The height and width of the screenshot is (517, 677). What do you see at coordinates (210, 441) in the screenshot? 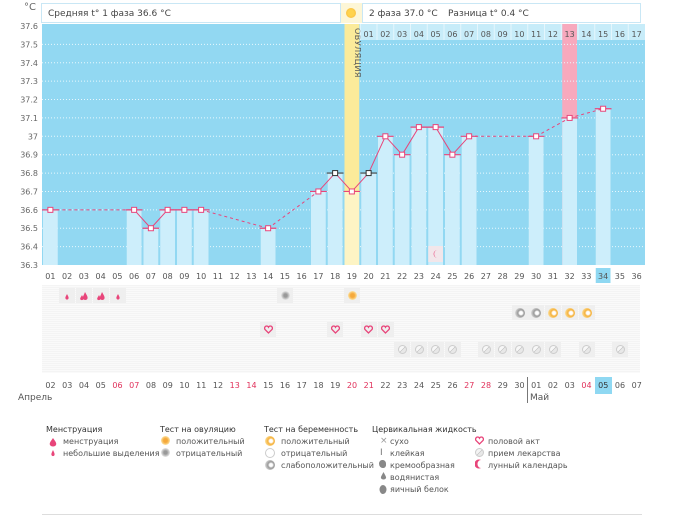
I see `legend-ovulation-positive: положительный` at bounding box center [210, 441].